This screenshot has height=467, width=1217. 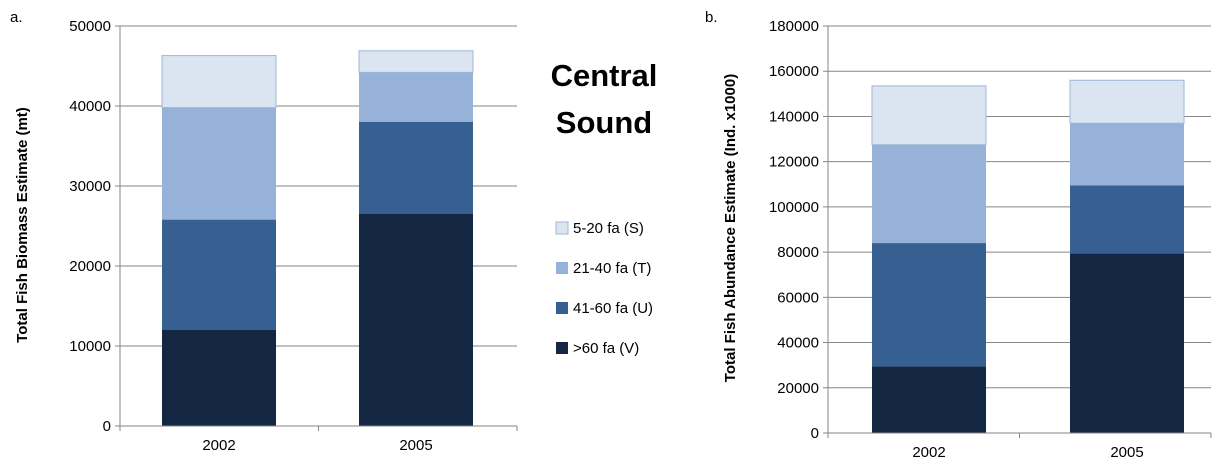 What do you see at coordinates (711, 17) in the screenshot?
I see `panel-label-b: b.` at bounding box center [711, 17].